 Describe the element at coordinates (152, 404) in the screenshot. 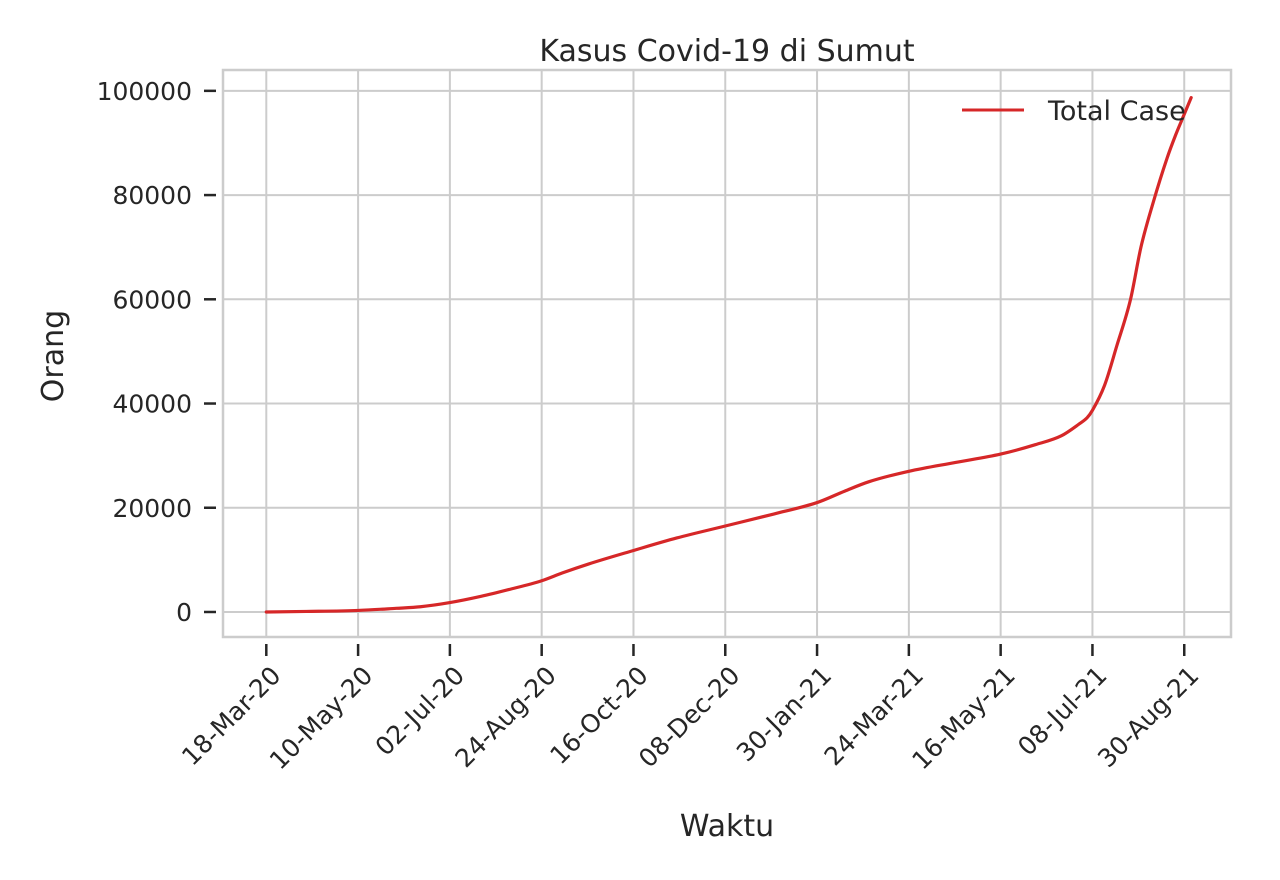

I see `y-tick-label: 40000` at that location.